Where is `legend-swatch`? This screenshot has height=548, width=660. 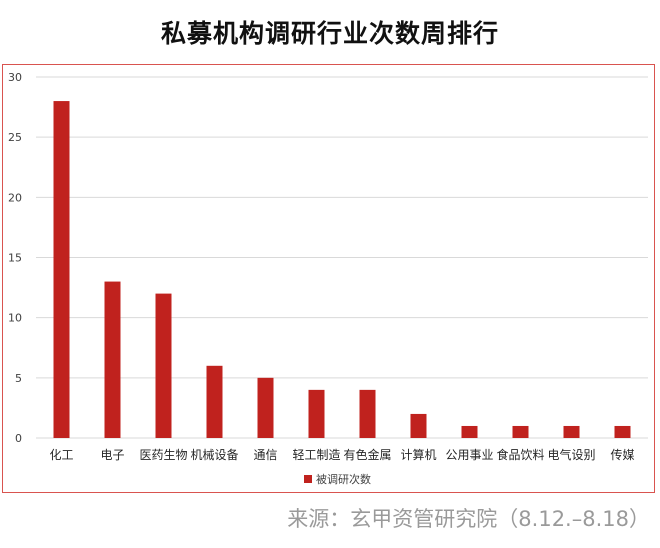
legend-swatch is located at coordinates (308, 479).